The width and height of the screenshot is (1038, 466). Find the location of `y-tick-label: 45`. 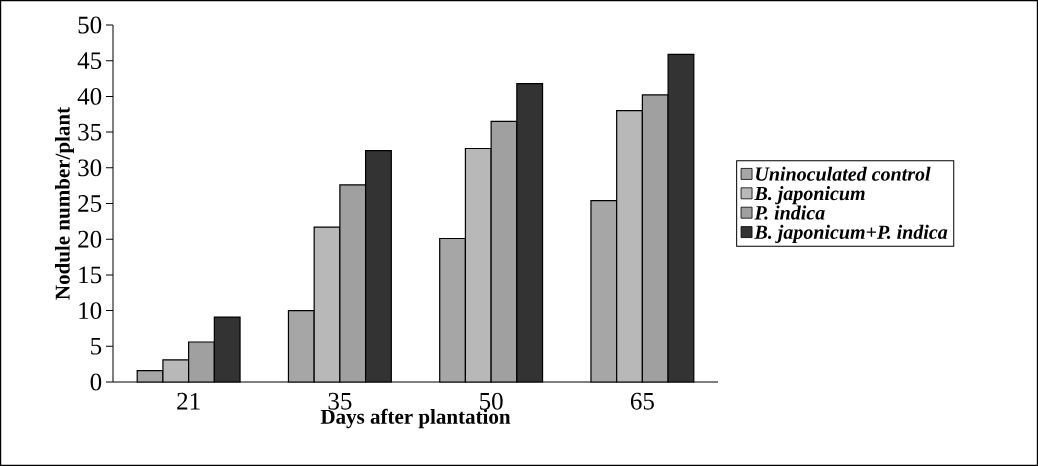

y-tick-label: 45 is located at coordinates (89, 61).